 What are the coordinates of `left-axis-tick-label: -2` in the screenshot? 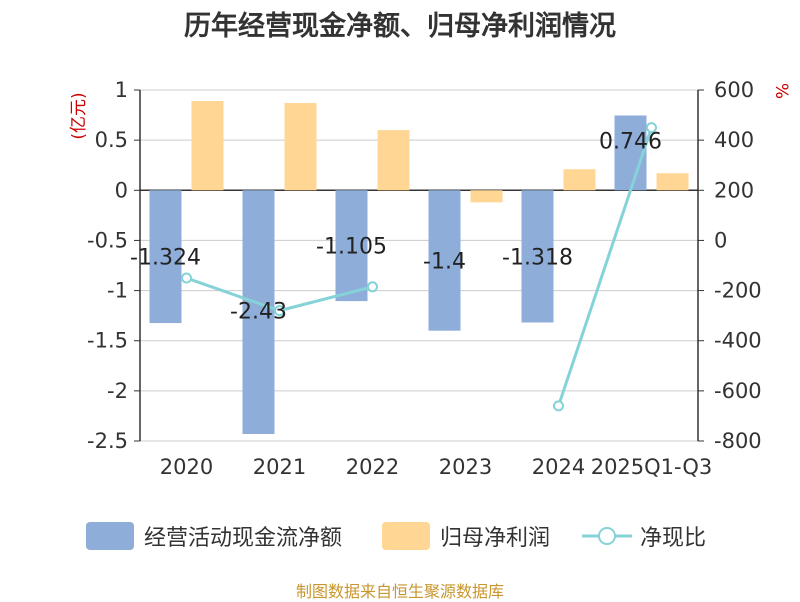 It's located at (117, 391).